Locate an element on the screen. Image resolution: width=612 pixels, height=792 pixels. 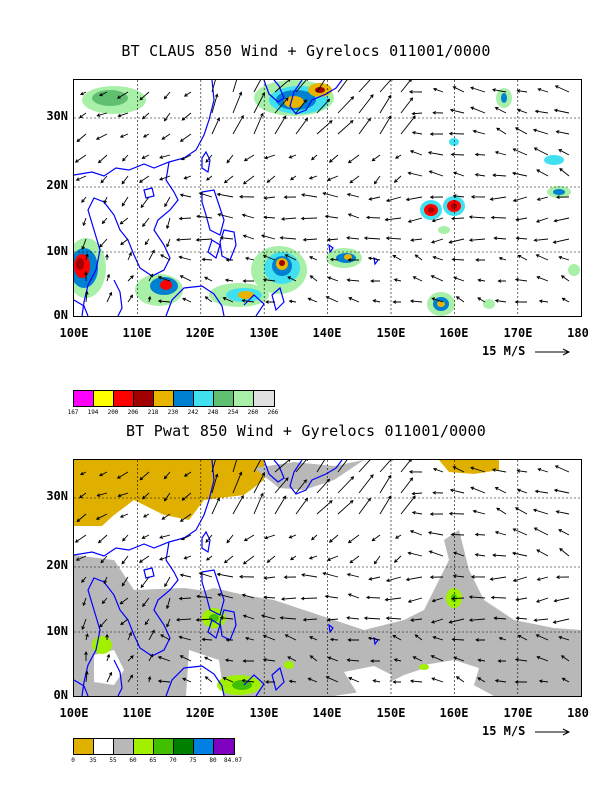
colorbar-label: 55 is located at coordinates (113, 760).